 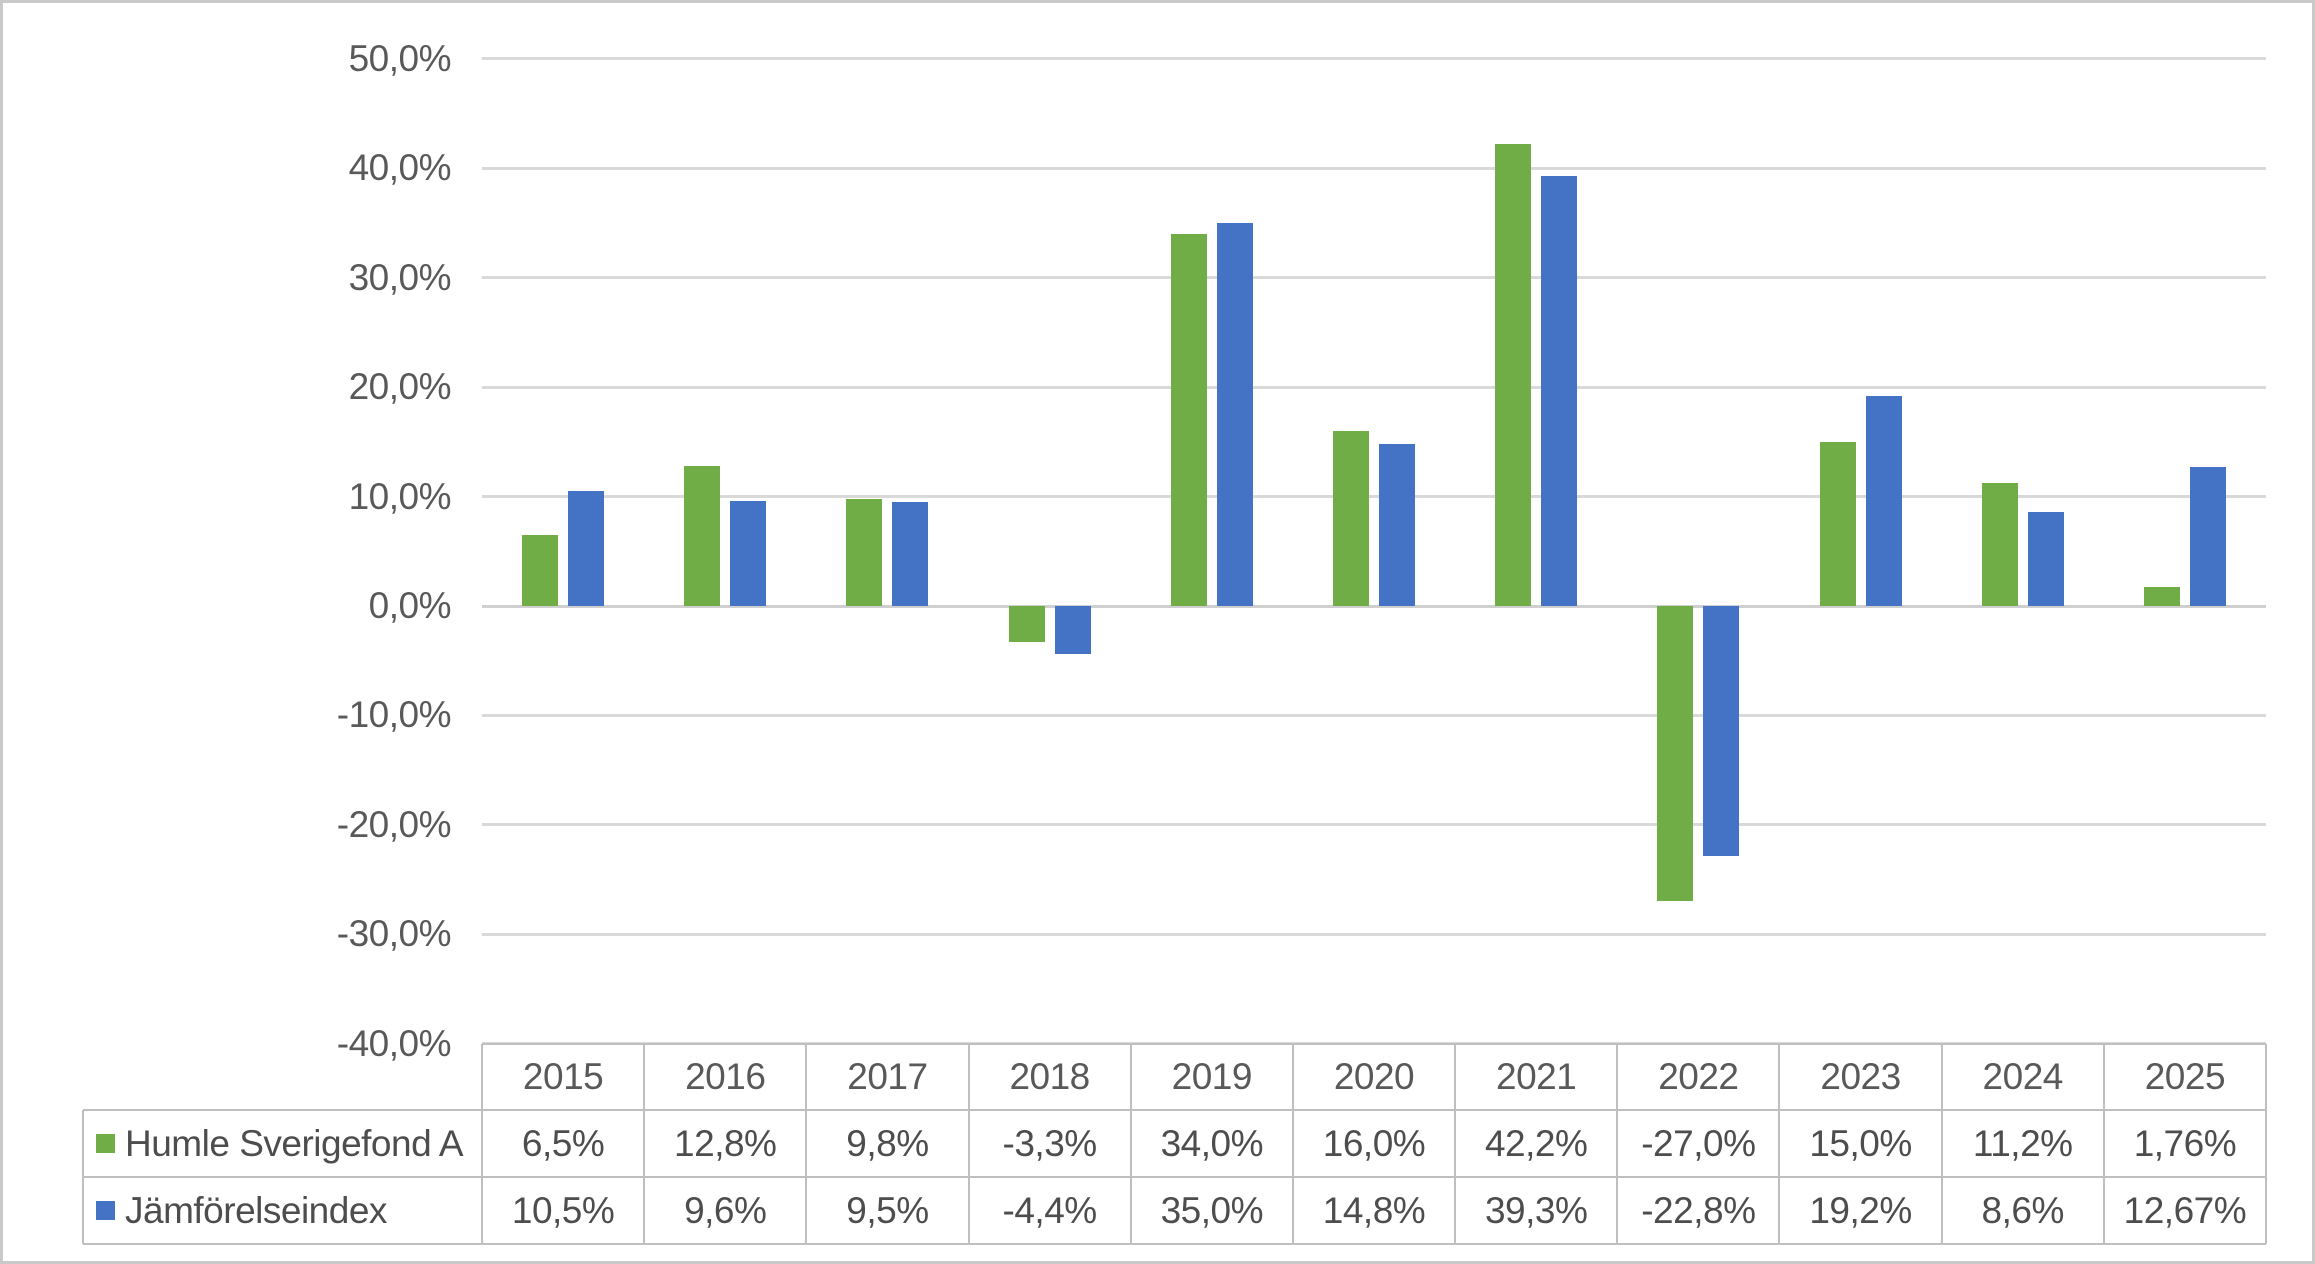 What do you see at coordinates (1559, 390) in the screenshot?
I see `bar-series2-2021` at bounding box center [1559, 390].